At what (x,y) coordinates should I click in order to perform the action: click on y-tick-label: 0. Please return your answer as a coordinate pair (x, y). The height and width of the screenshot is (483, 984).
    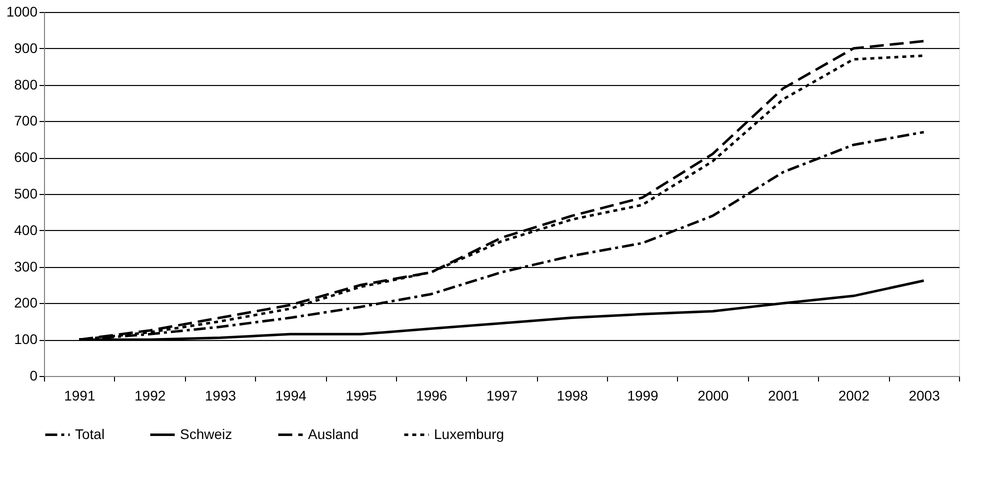
    Looking at the image, I should click on (34, 376).